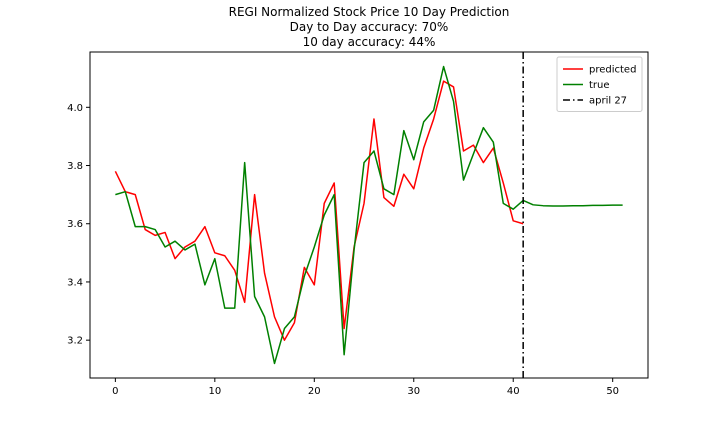 The width and height of the screenshot is (720, 432). What do you see at coordinates (513, 391) in the screenshot?
I see `x-tick-label: 40` at bounding box center [513, 391].